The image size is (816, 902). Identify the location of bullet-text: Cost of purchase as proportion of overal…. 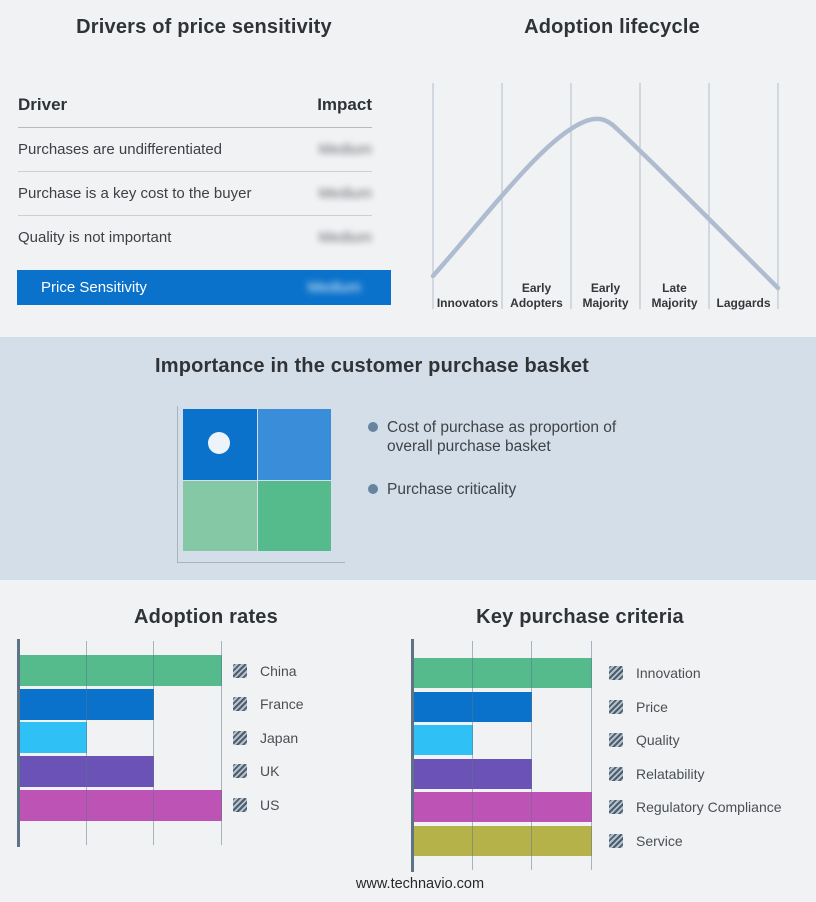
(502, 437).